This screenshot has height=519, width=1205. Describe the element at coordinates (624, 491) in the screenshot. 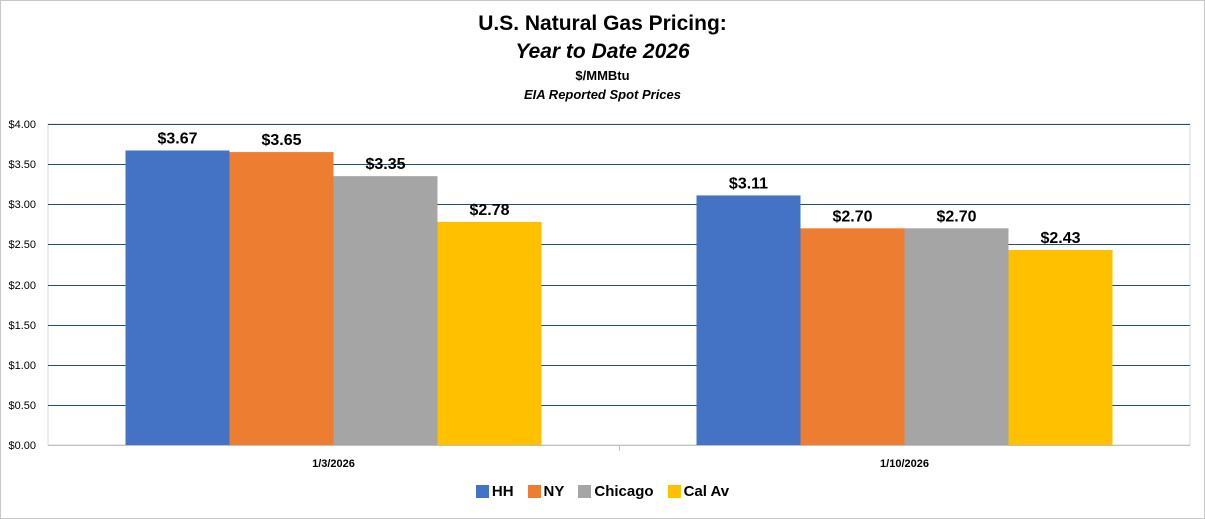

I see `legend-label: Chicago` at that location.